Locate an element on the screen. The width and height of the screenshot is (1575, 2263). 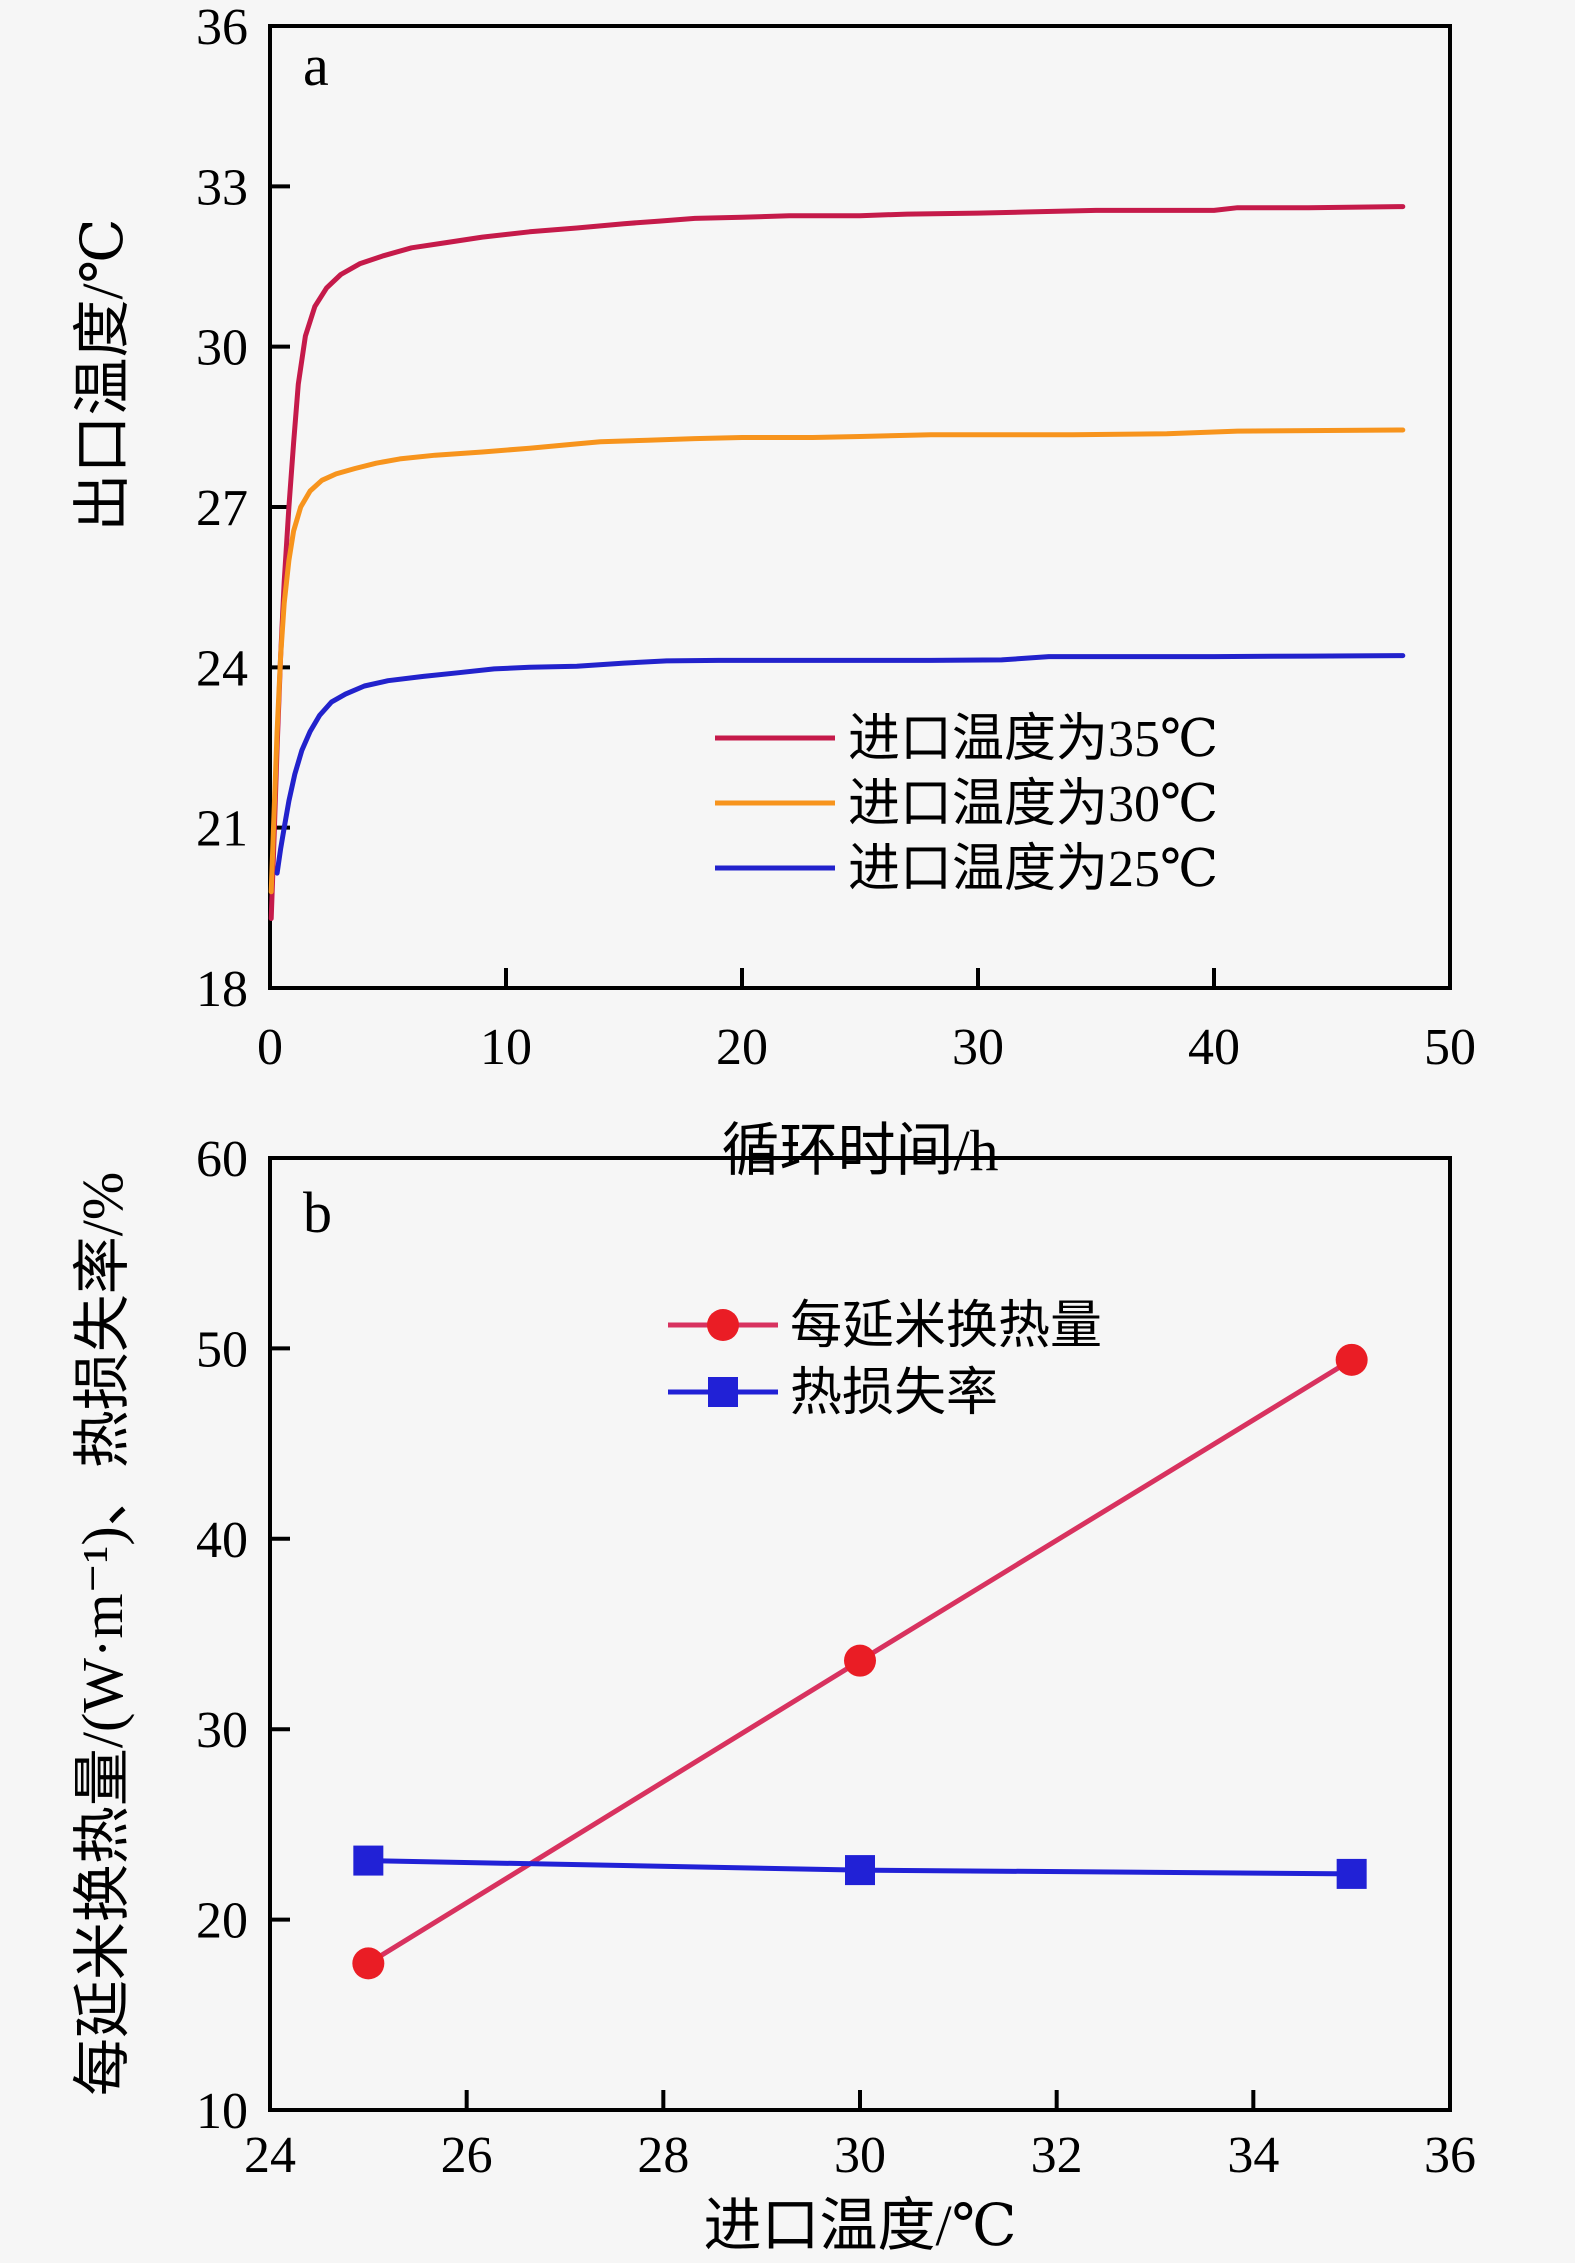
y-tick-label: 50 is located at coordinates (222, 1349).